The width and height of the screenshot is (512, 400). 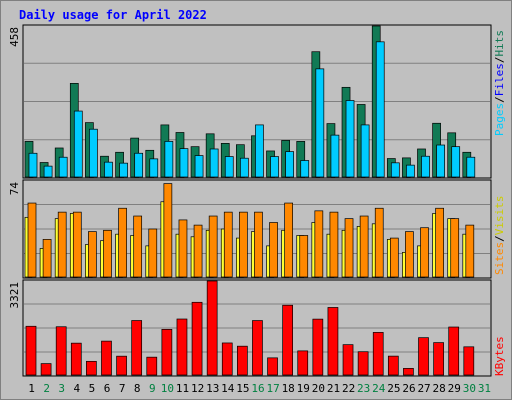 What do you see at coordinates (92, 388) in the screenshot?
I see `day-label-5: 5` at bounding box center [92, 388].